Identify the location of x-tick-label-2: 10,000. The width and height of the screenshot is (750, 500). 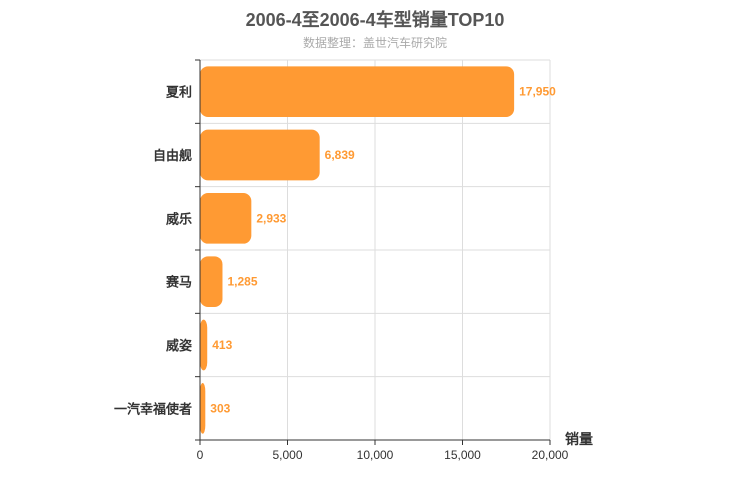
(375, 455).